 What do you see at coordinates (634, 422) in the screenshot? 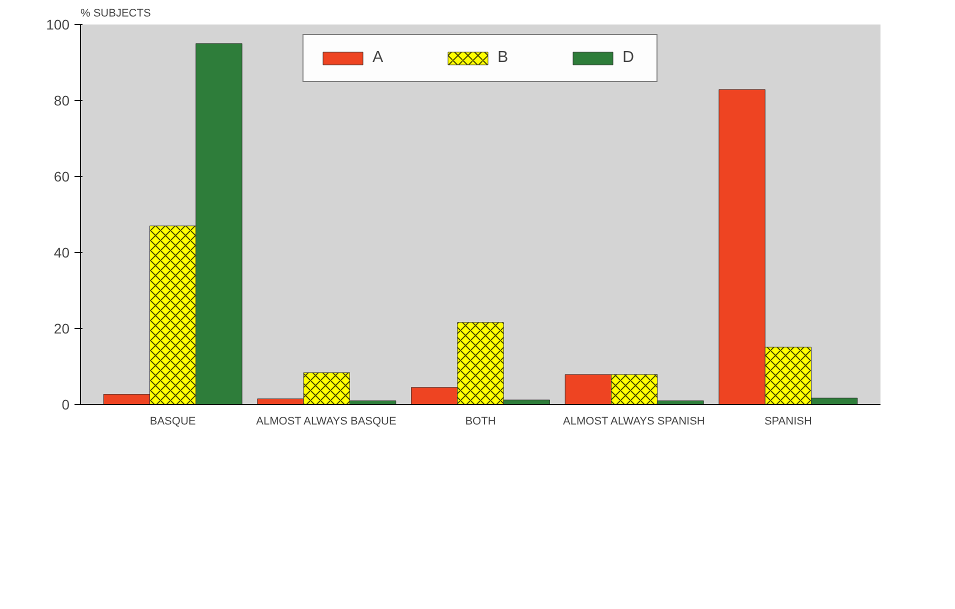
I see `x-tick-label: ALMOST ALWAYS SPANISH` at bounding box center [634, 422].